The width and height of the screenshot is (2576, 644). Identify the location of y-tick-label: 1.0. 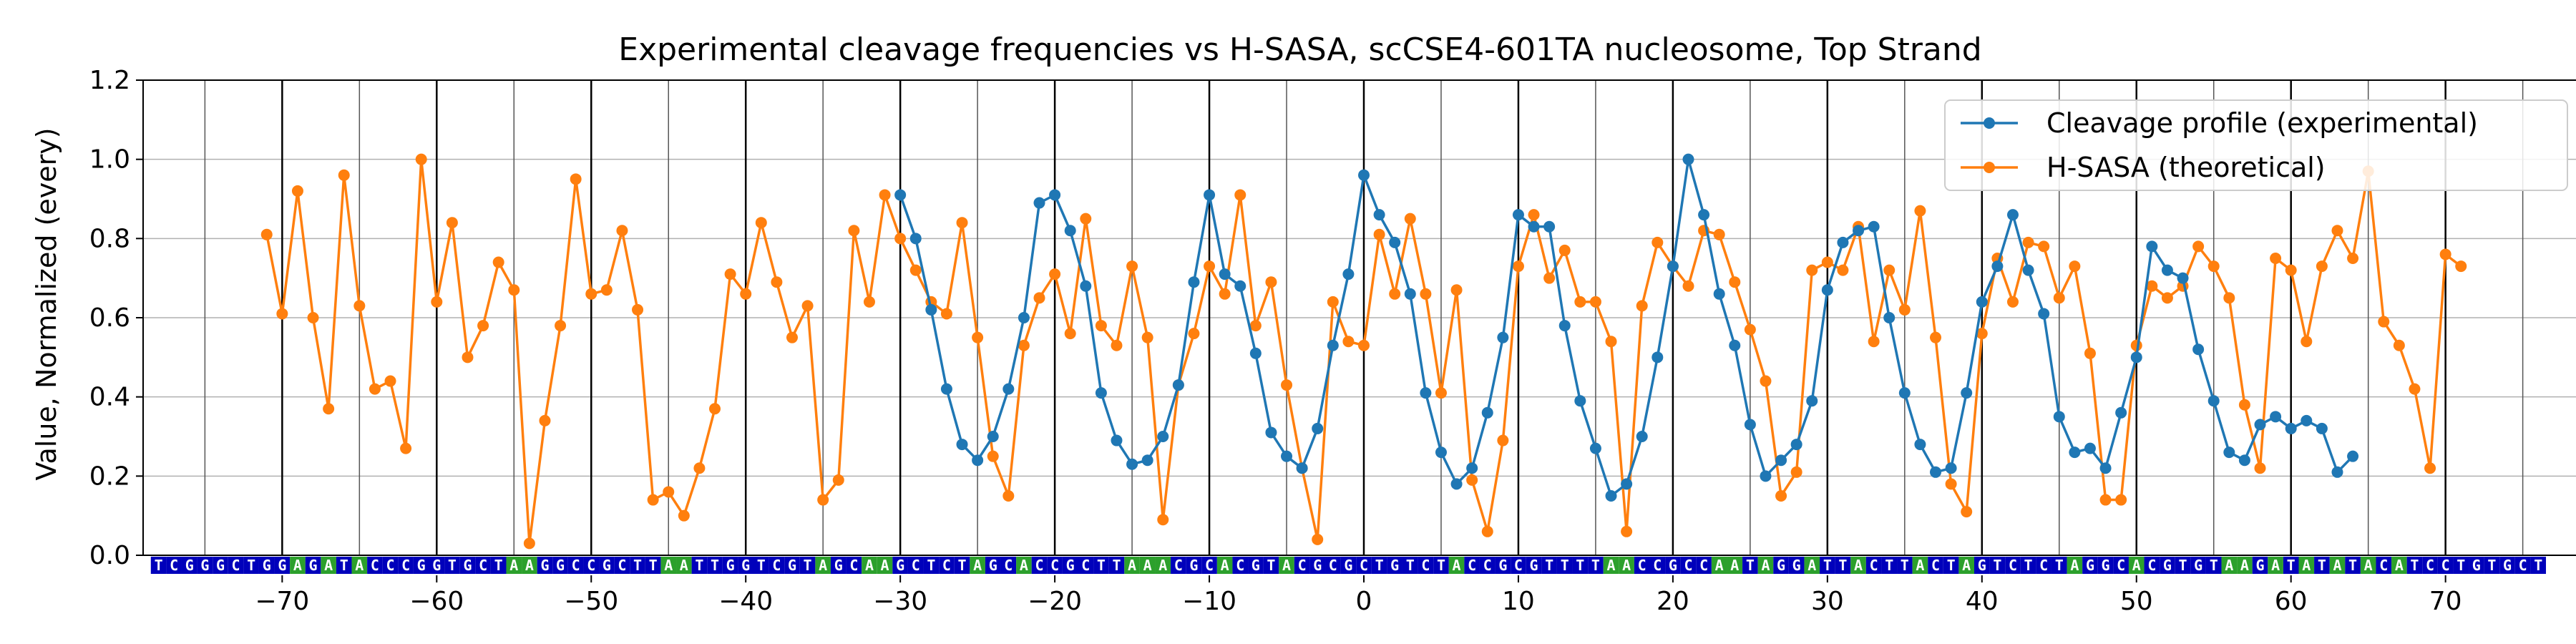
(109, 160).